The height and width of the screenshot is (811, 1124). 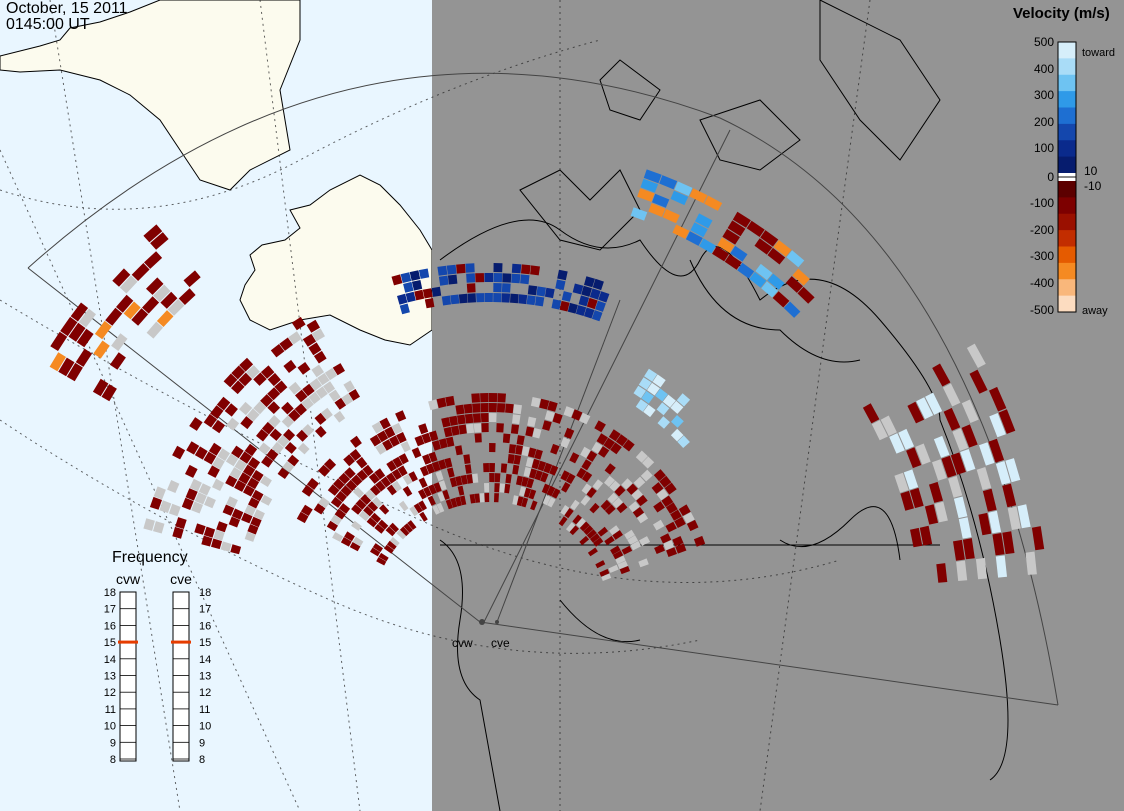 What do you see at coordinates (500, 643) in the screenshot?
I see `cve-site-label: cve` at bounding box center [500, 643].